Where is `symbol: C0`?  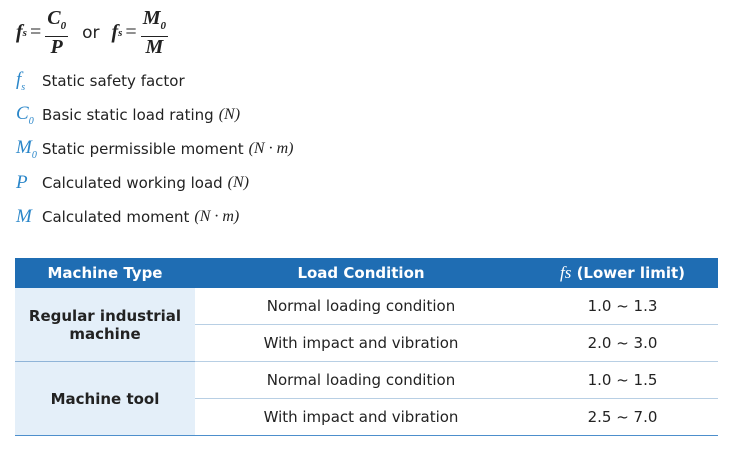 symbol: C0 is located at coordinates (29, 115).